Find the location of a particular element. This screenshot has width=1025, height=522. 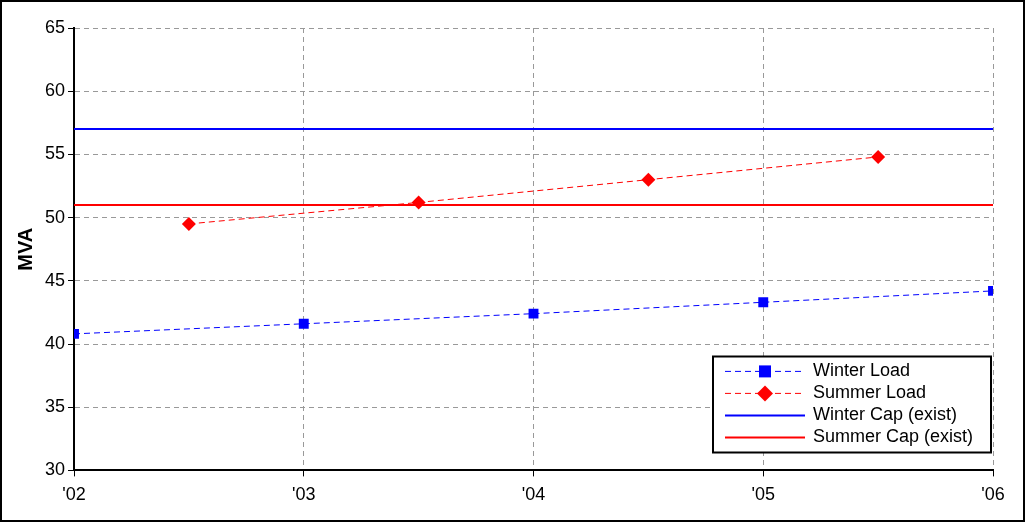

x-tick-label: '06 is located at coordinates (993, 494).